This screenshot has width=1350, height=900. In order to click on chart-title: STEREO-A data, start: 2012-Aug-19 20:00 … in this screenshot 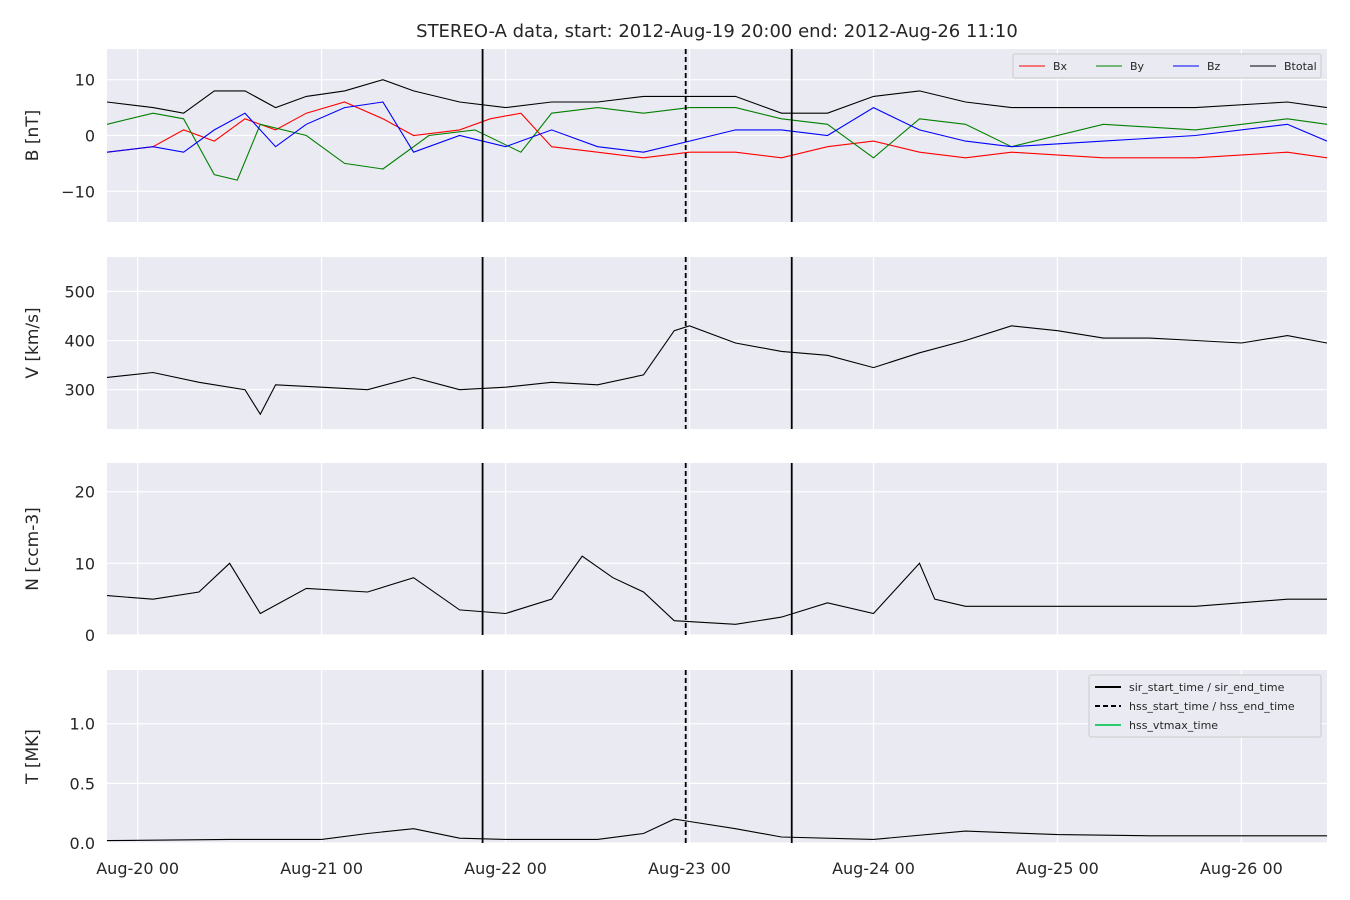, I will do `click(717, 31)`.